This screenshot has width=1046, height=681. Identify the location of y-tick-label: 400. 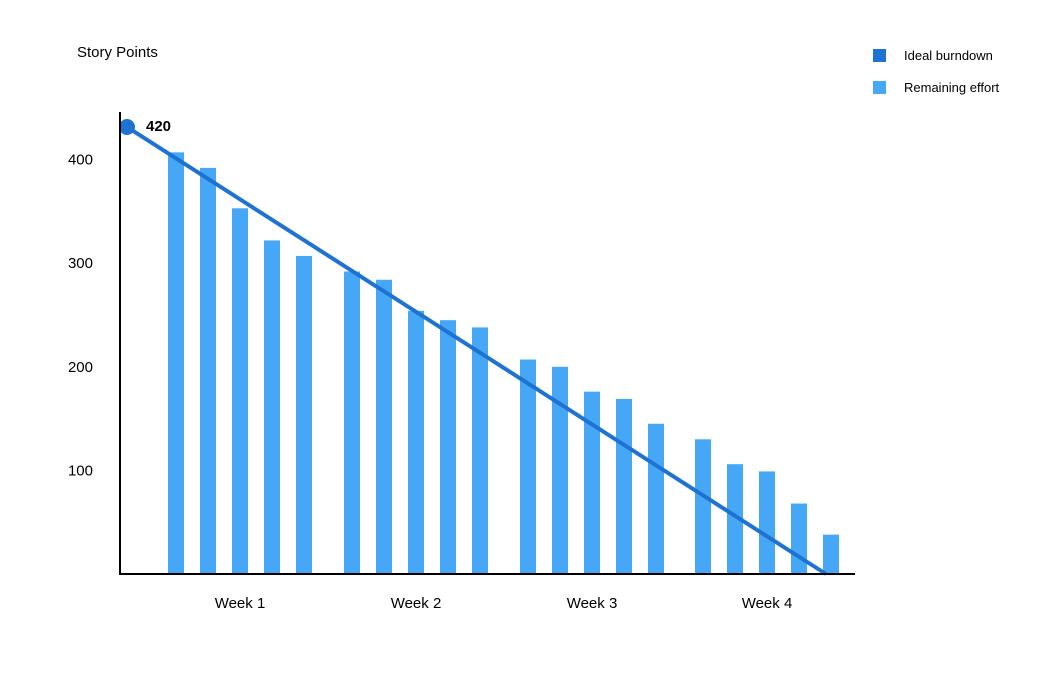
(80, 160).